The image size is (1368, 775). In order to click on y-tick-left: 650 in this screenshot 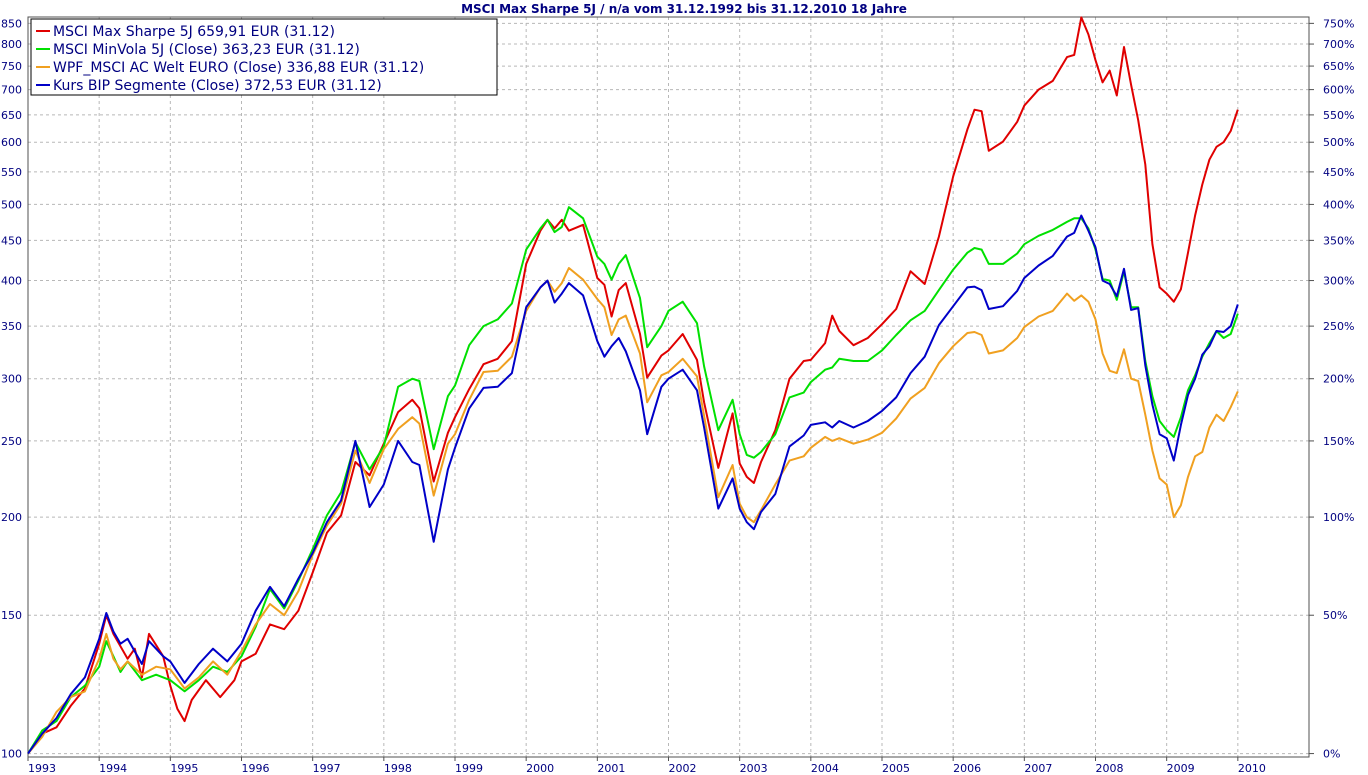, I will do `click(11, 115)`.